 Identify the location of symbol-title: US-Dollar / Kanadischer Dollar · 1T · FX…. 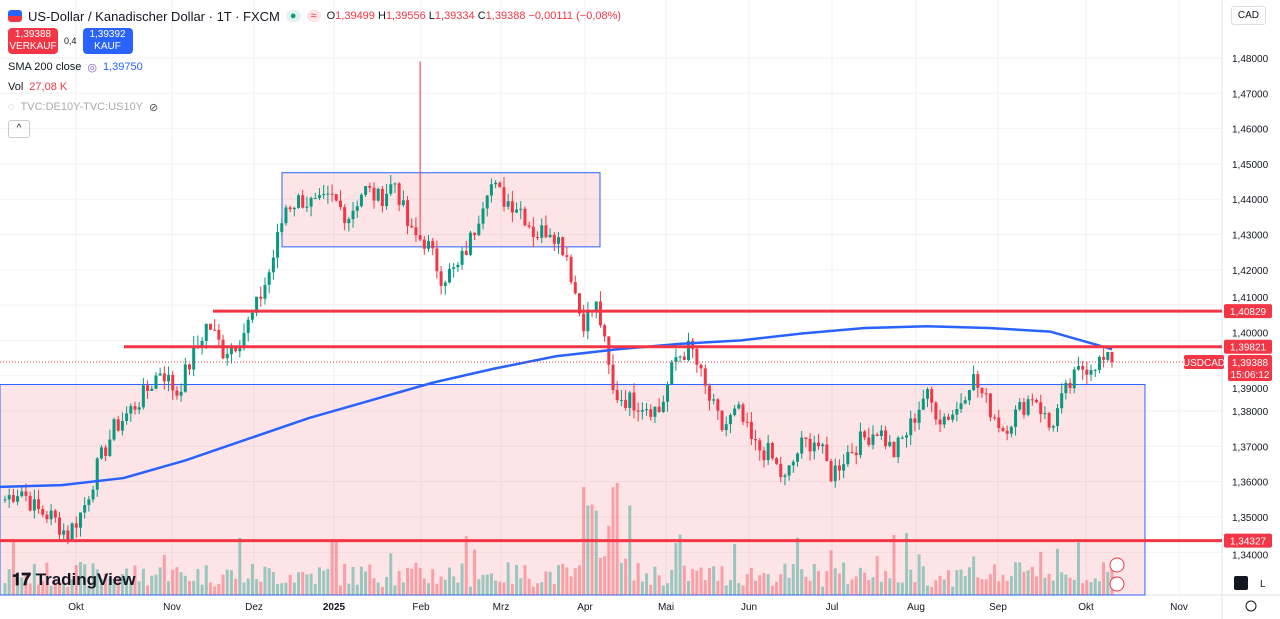
(154, 16).